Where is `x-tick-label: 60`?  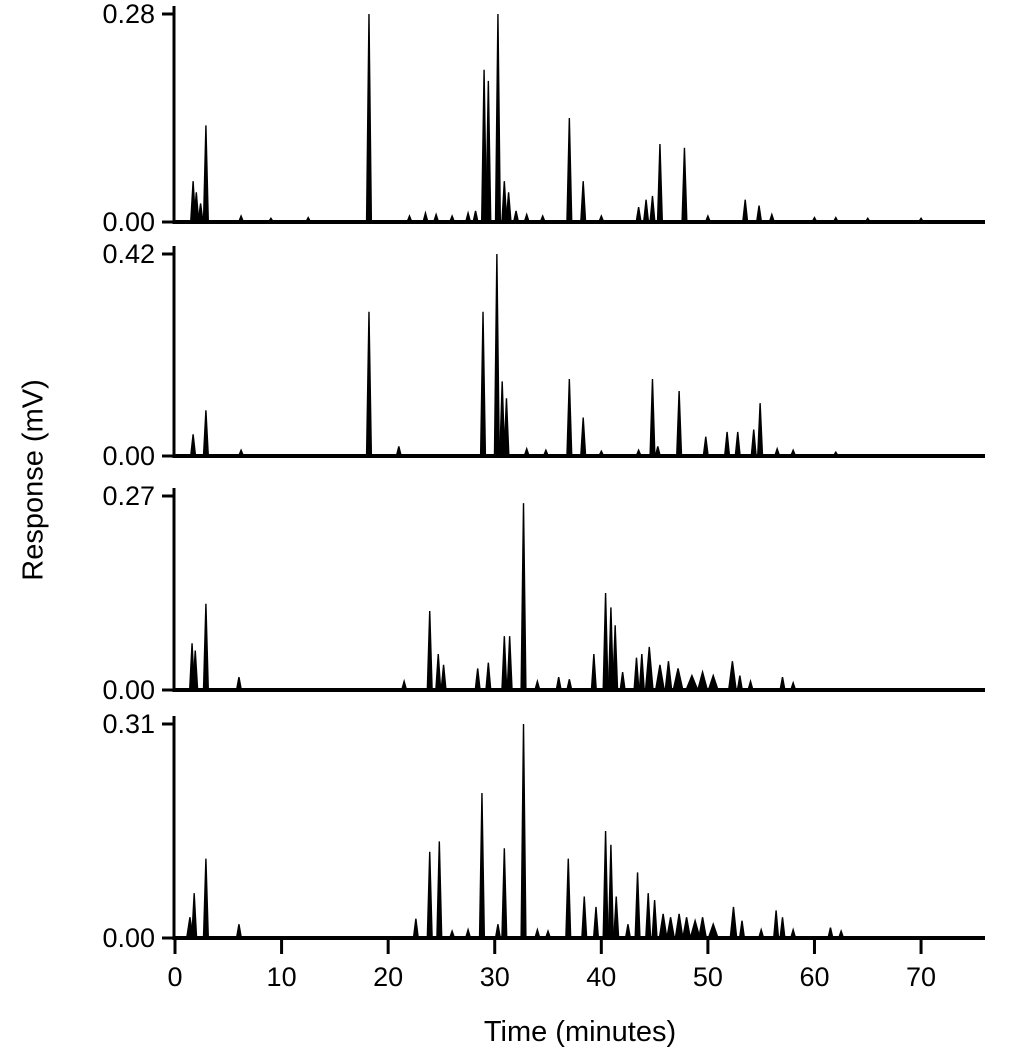
x-tick-label: 60 is located at coordinates (814, 977).